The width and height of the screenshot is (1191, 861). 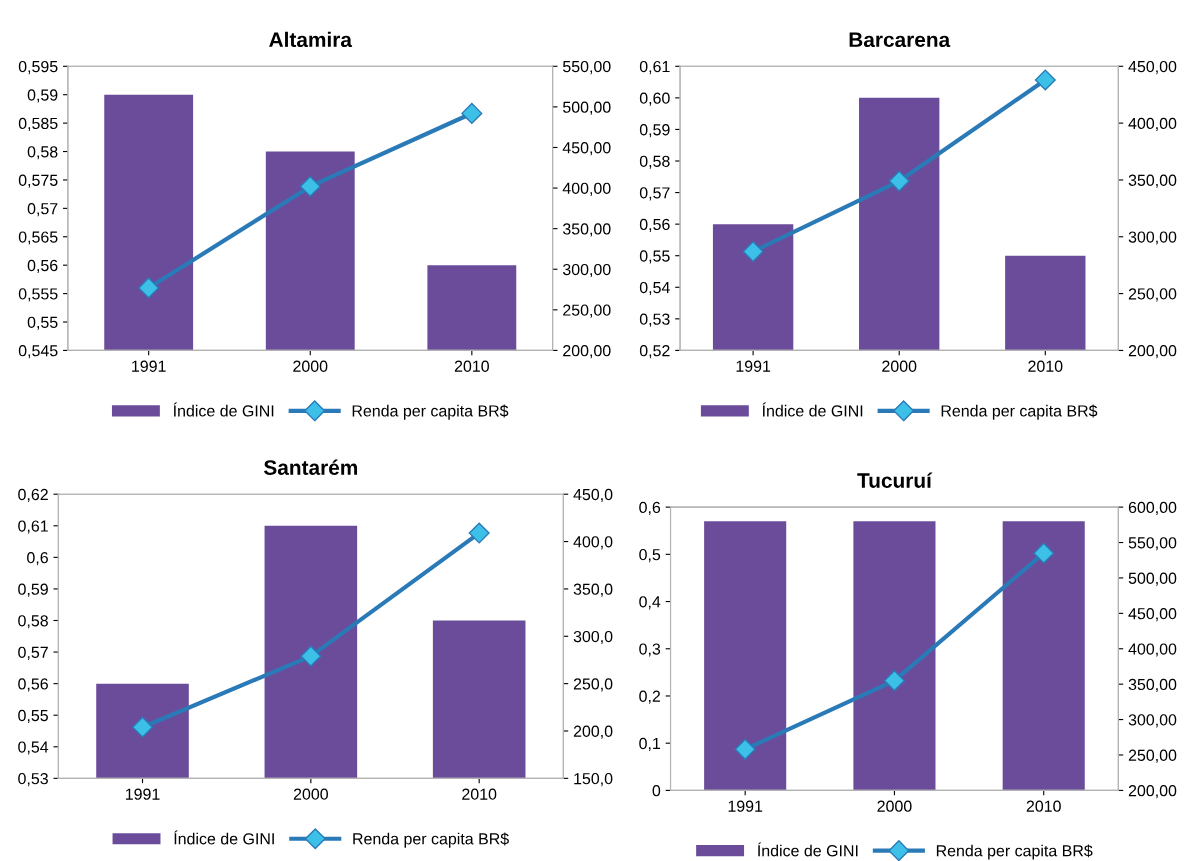 I want to click on y-tick-label: 0,2, so click(x=650, y=697).